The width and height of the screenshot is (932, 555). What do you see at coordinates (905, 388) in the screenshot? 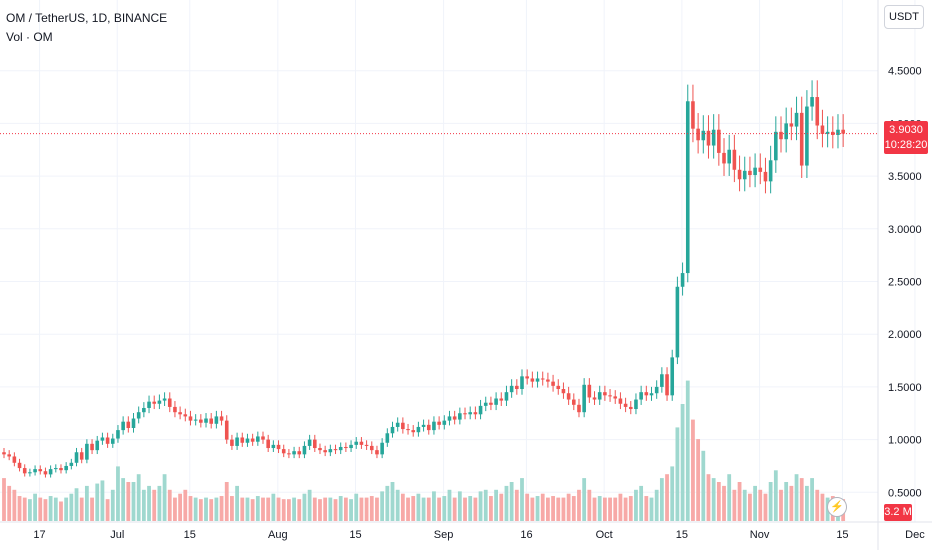
I see `price-tick-label: 1.5000` at bounding box center [905, 388].